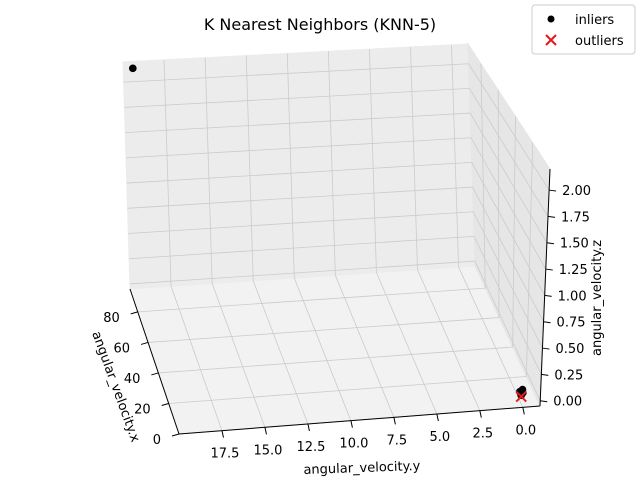  Describe the element at coordinates (551, 40) in the screenshot. I see `legend-marker-outliers` at that location.